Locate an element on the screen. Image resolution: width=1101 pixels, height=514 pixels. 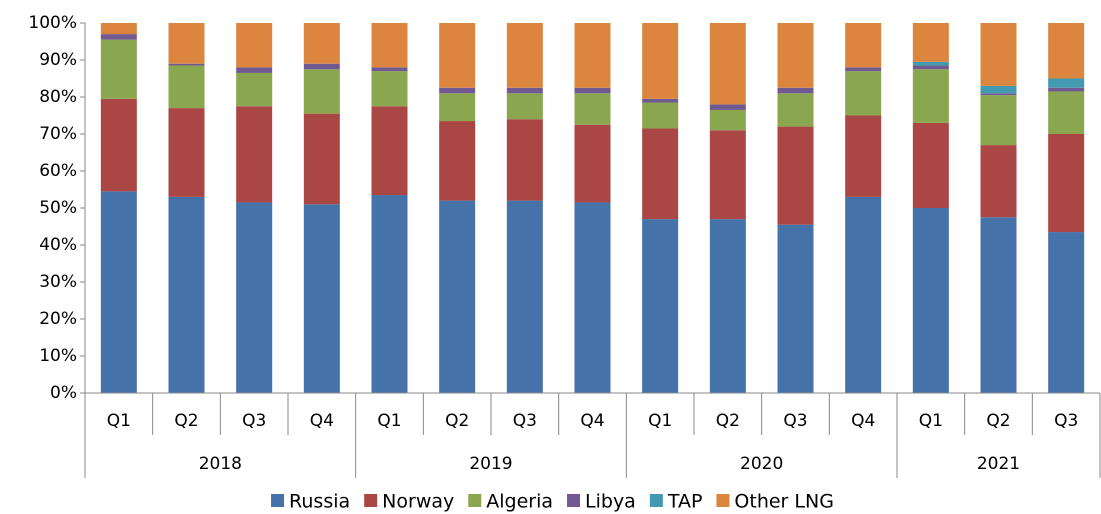
group-label: 2018 is located at coordinates (220, 464).